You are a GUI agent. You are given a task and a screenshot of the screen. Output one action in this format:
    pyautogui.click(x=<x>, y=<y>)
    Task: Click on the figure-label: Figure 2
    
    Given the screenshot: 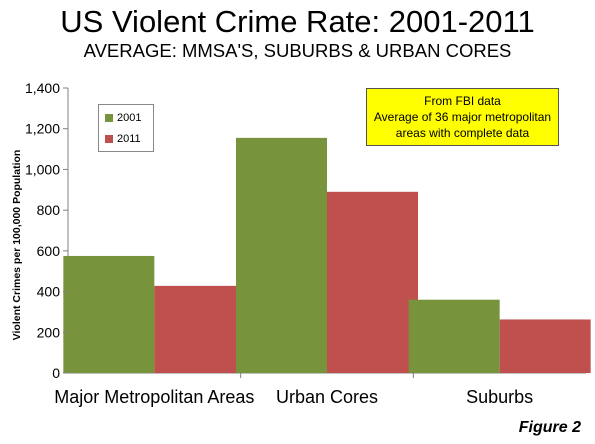 What is the action you would take?
    pyautogui.click(x=549, y=427)
    